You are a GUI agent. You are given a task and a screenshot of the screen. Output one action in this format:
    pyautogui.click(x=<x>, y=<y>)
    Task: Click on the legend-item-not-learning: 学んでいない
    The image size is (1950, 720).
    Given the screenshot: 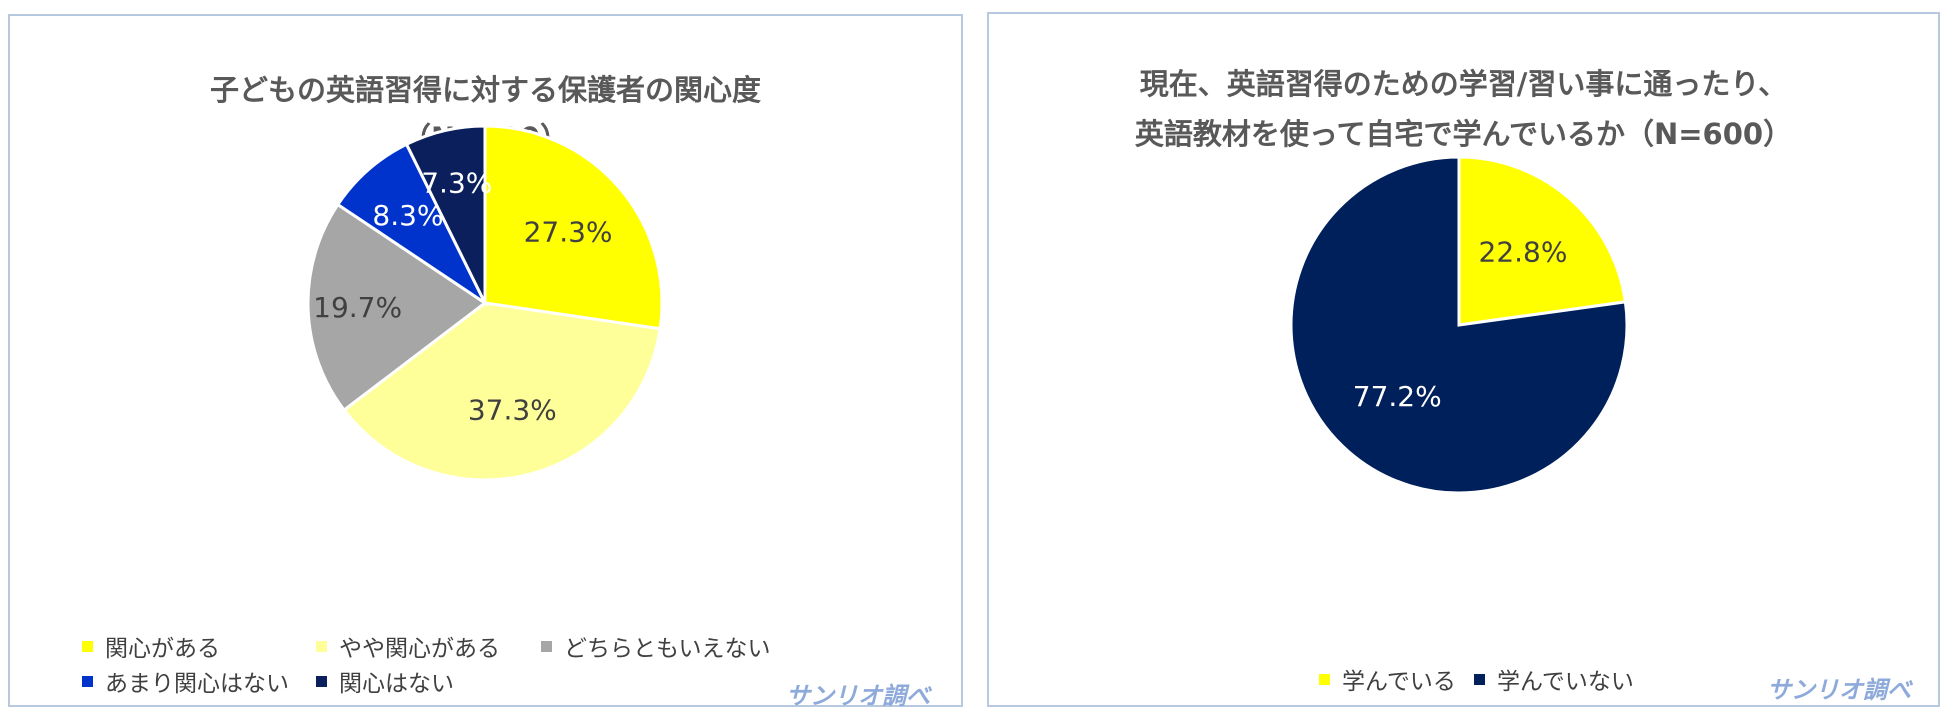 What is the action you would take?
    pyautogui.click(x=1554, y=679)
    